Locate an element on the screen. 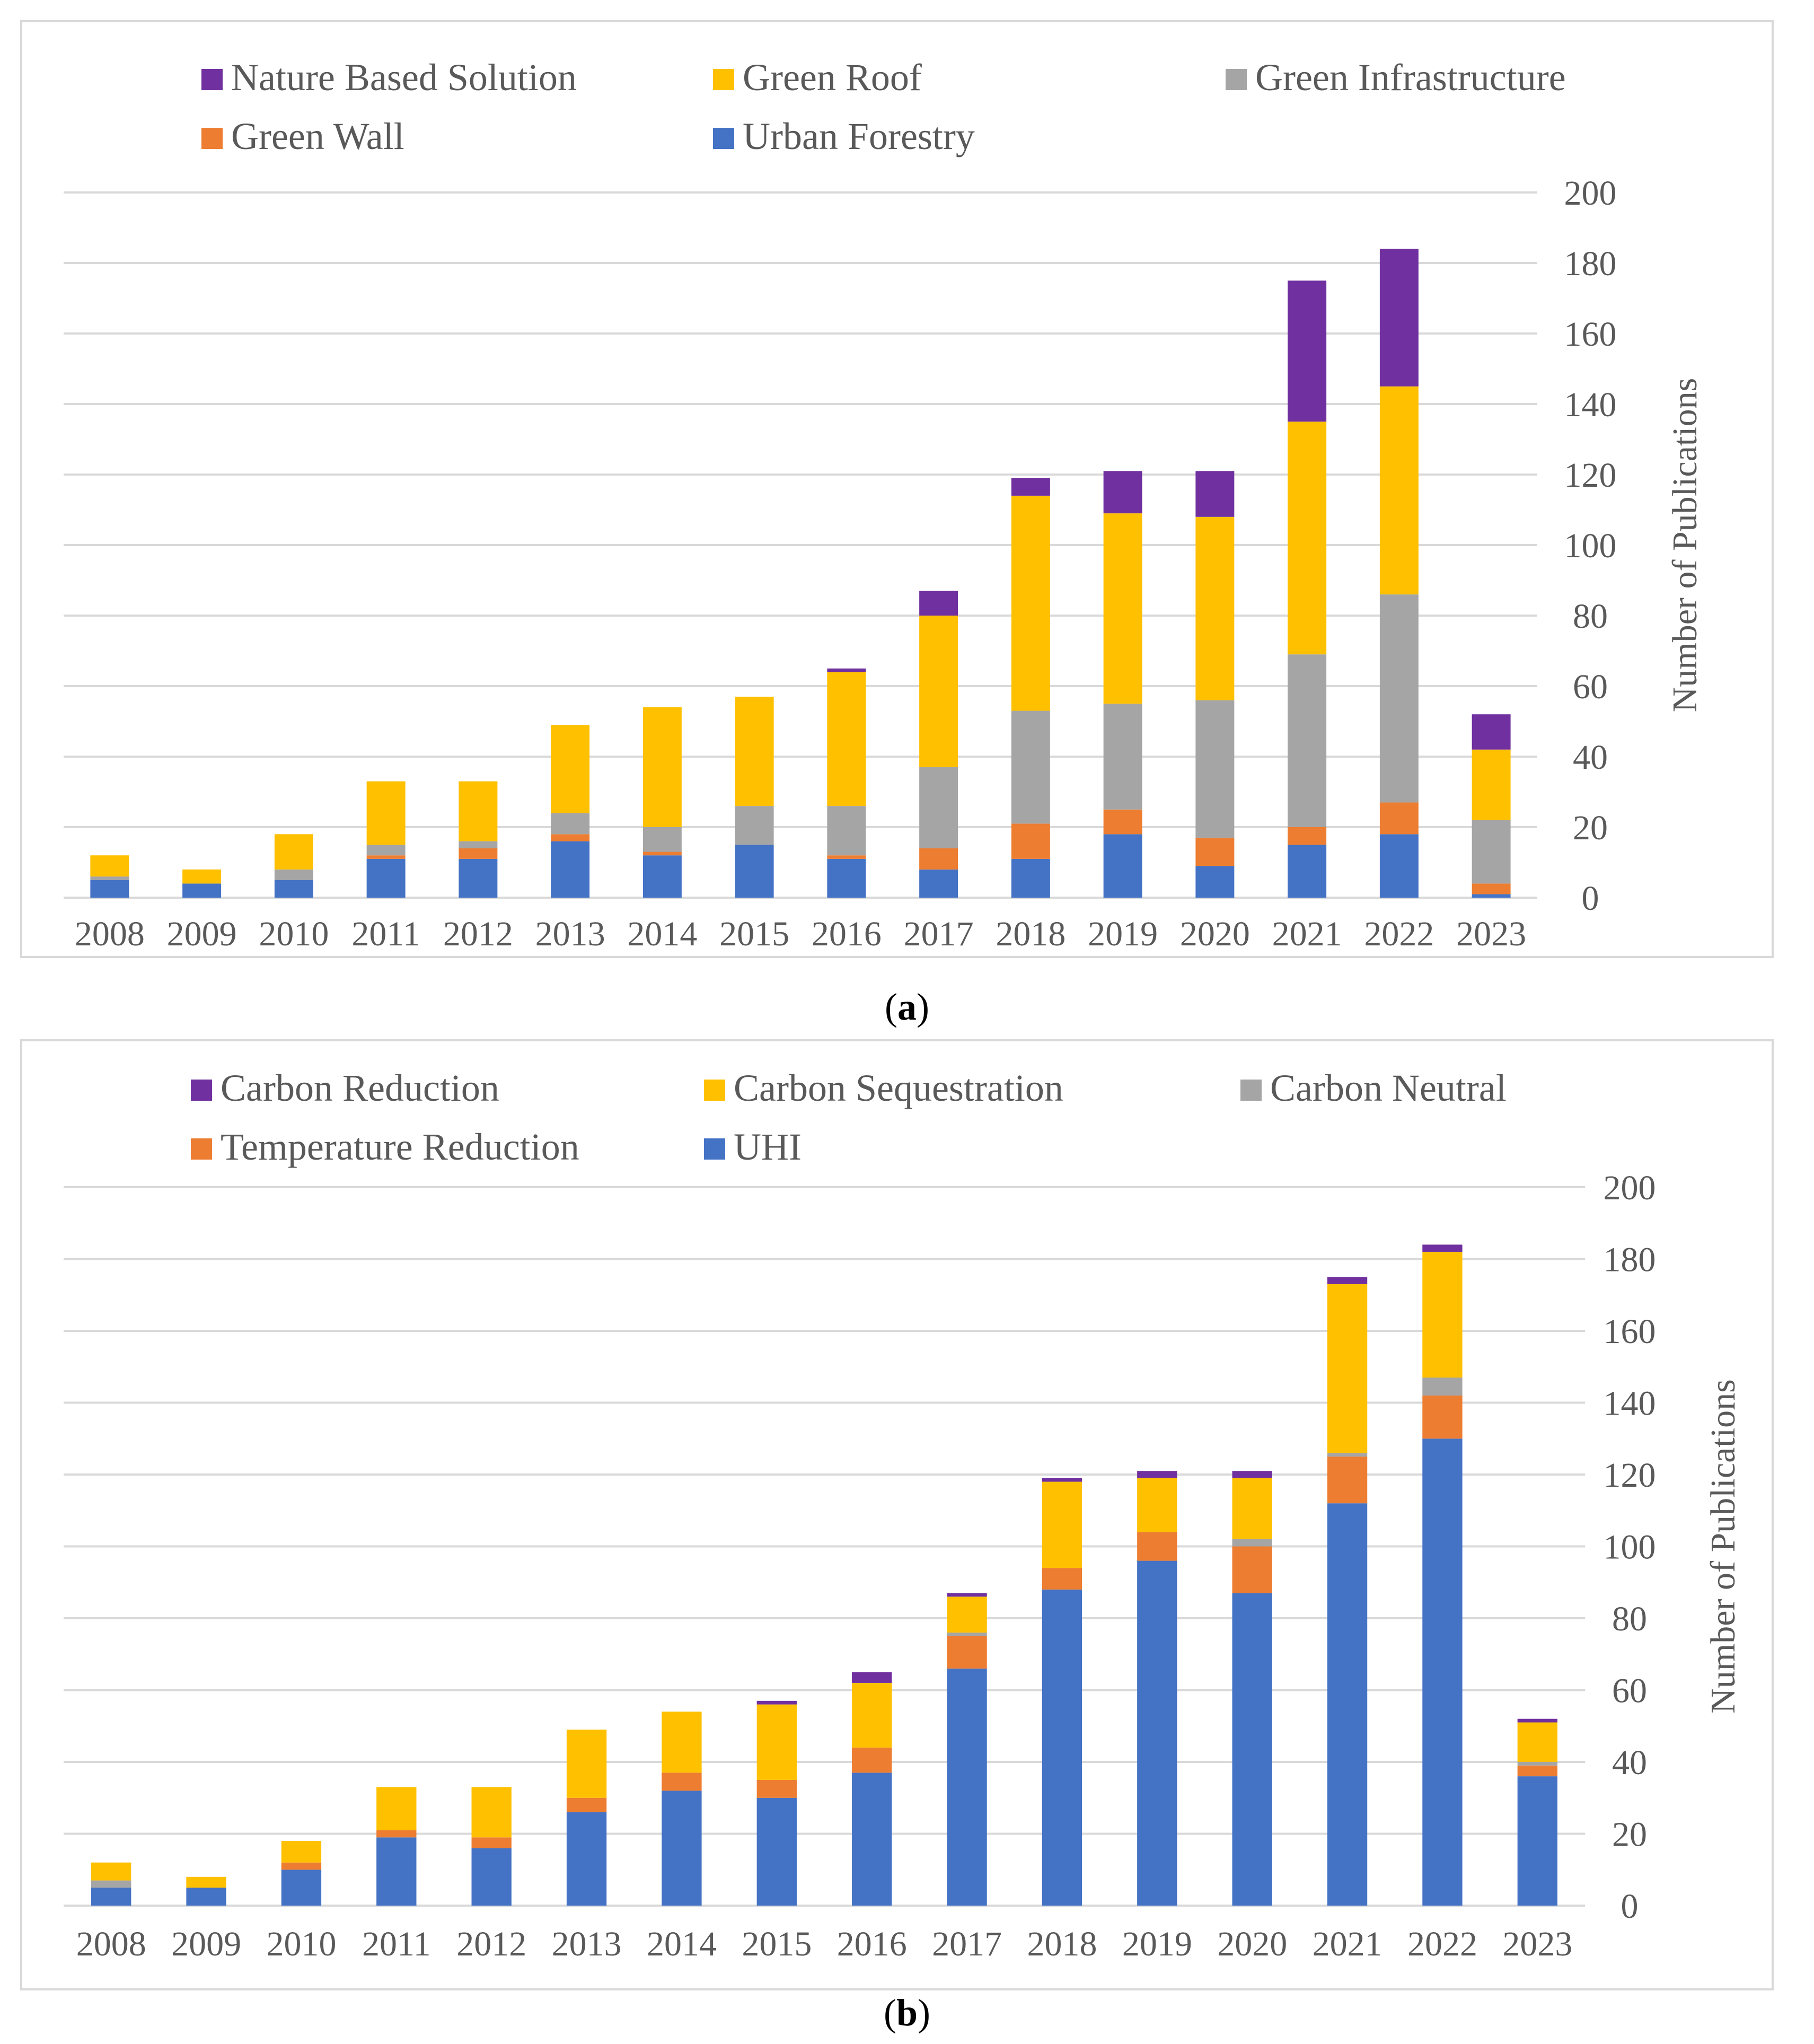 This screenshot has height=2044, width=1814. bar-segment-green-wall-2021 is located at coordinates (1307, 836).